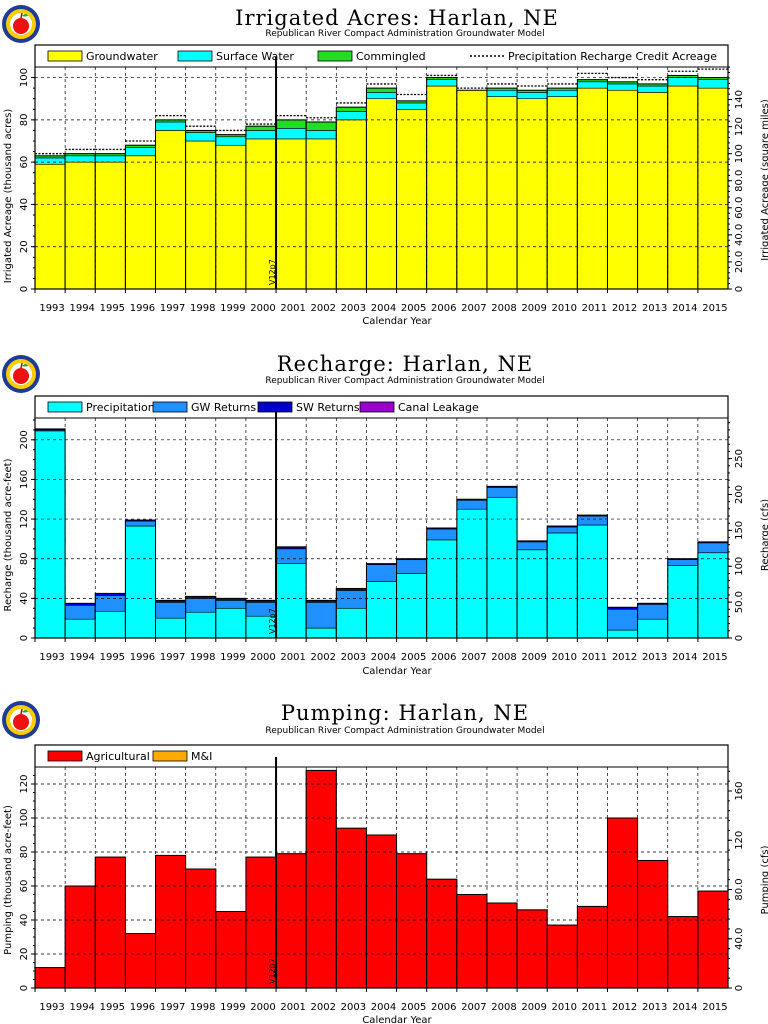  What do you see at coordinates (8, 534) in the screenshot?
I see `y-axis-label: Recharge (thousand acre-feet)` at bounding box center [8, 534].